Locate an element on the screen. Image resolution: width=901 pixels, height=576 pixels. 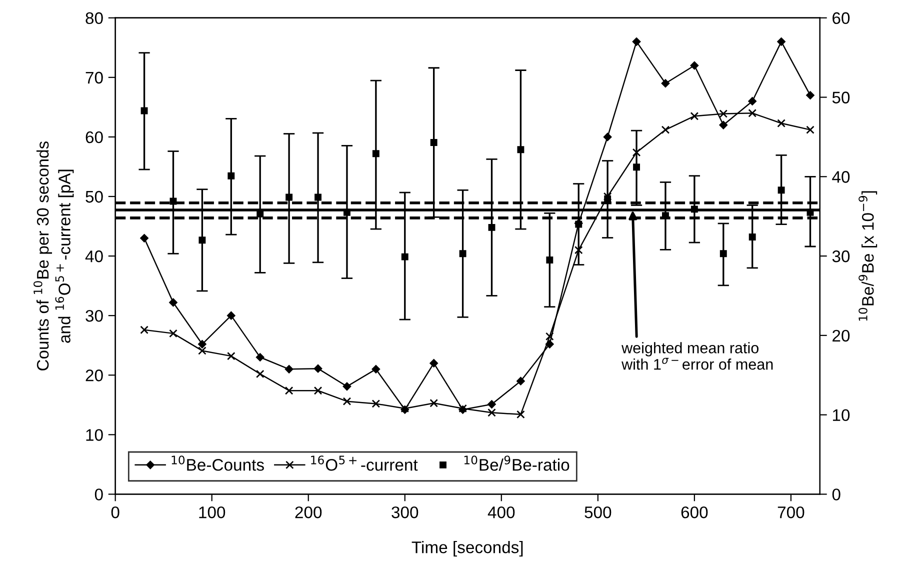
x-axis-title: Time [seconds] is located at coordinates (467, 548).